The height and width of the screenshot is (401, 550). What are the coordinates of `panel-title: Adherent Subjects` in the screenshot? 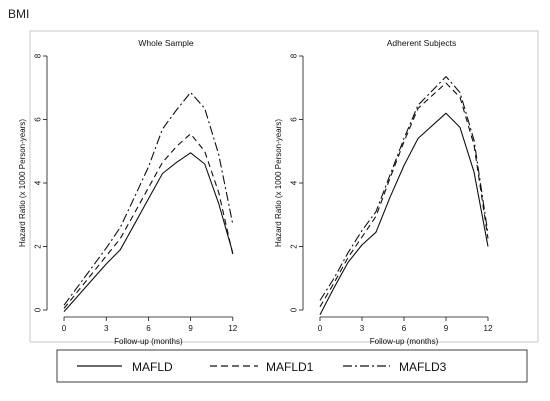 It's located at (421, 43).